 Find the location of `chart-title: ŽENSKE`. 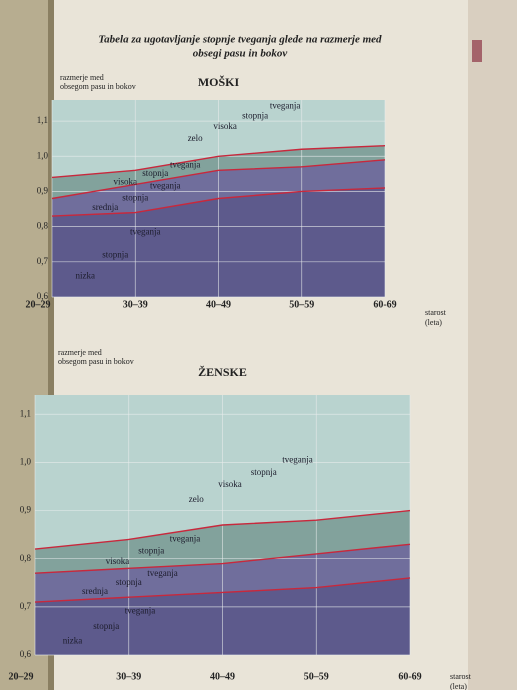

chart-title: ŽENSKE is located at coordinates (222, 372).